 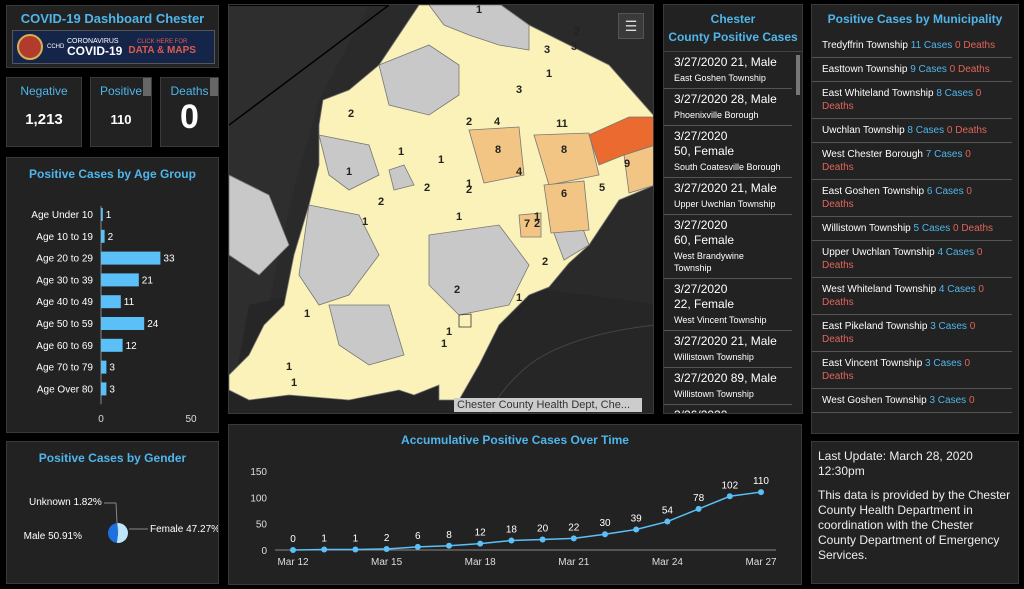 I want to click on gender-label-male: Male 50.91%, so click(x=53, y=536).